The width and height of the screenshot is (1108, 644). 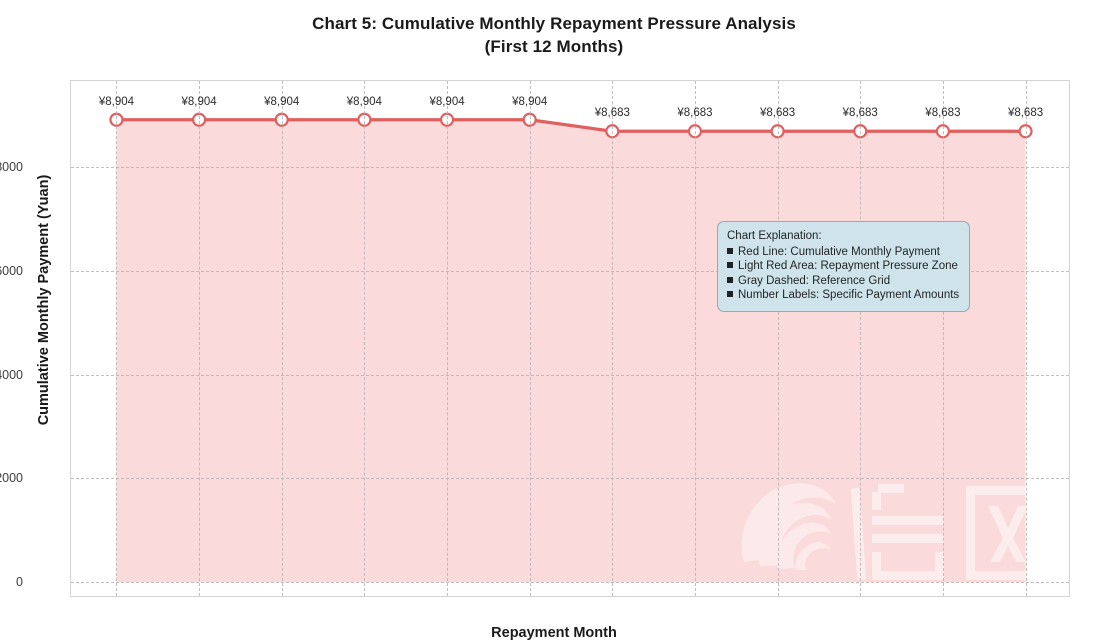 What do you see at coordinates (839, 251) in the screenshot?
I see `explanation-item-text: Red Line: Cumulative Monthly Payment` at bounding box center [839, 251].